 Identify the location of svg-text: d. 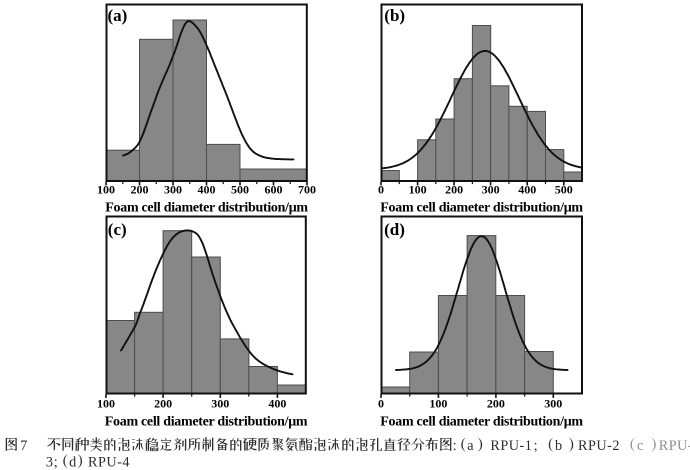
(73, 462).